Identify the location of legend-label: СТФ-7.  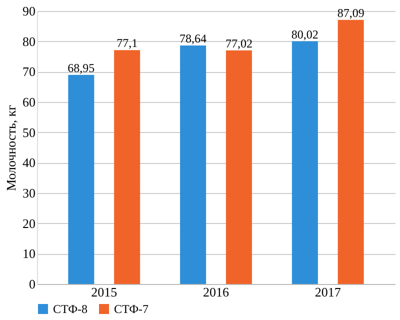
(131, 309).